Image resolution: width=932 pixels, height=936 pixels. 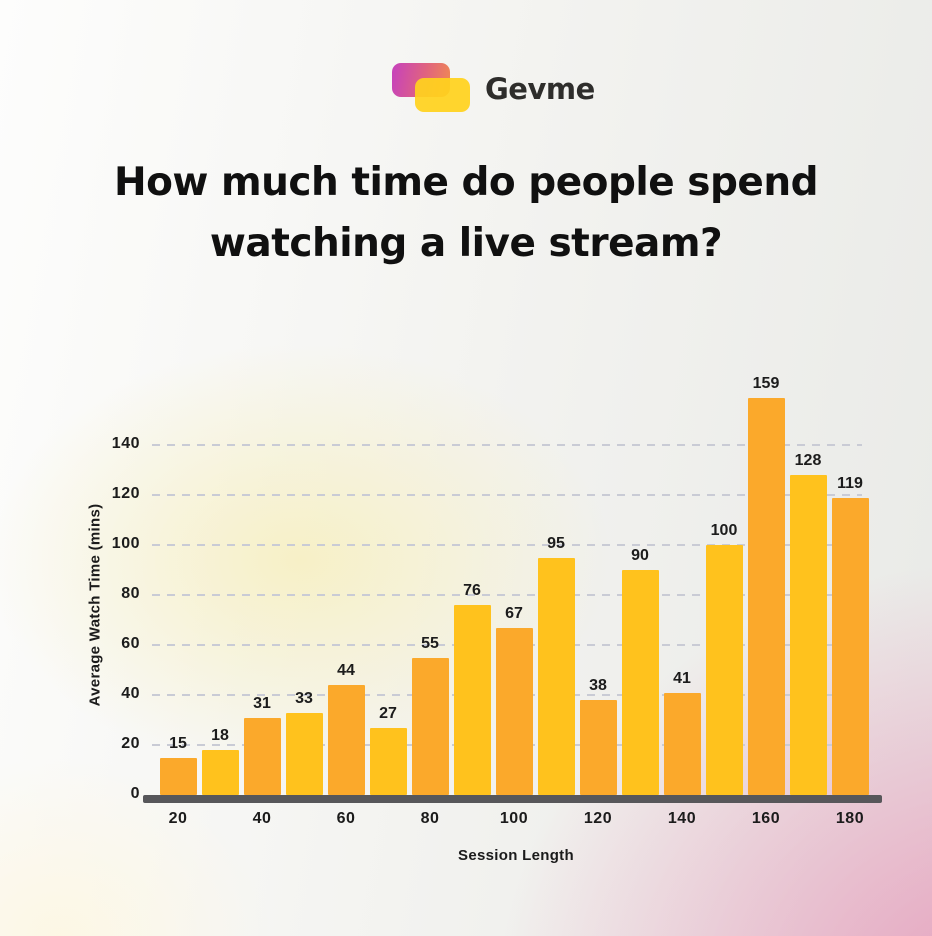 I want to click on bar-value-label: 18, so click(x=220, y=735).